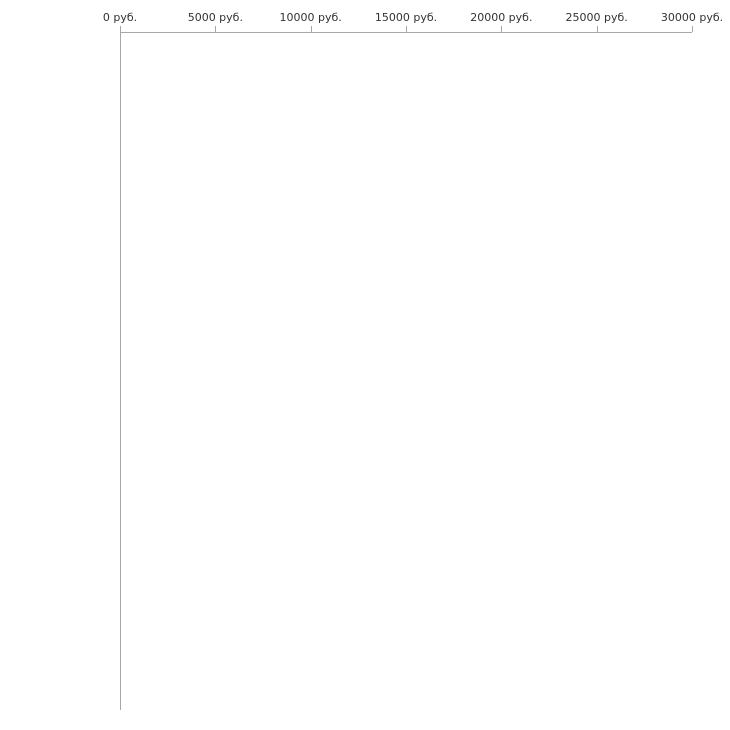 The width and height of the screenshot is (730, 730). Describe the element at coordinates (596, 17) in the screenshot. I see `x-axis-tick-label: 25000 руб.` at that location.